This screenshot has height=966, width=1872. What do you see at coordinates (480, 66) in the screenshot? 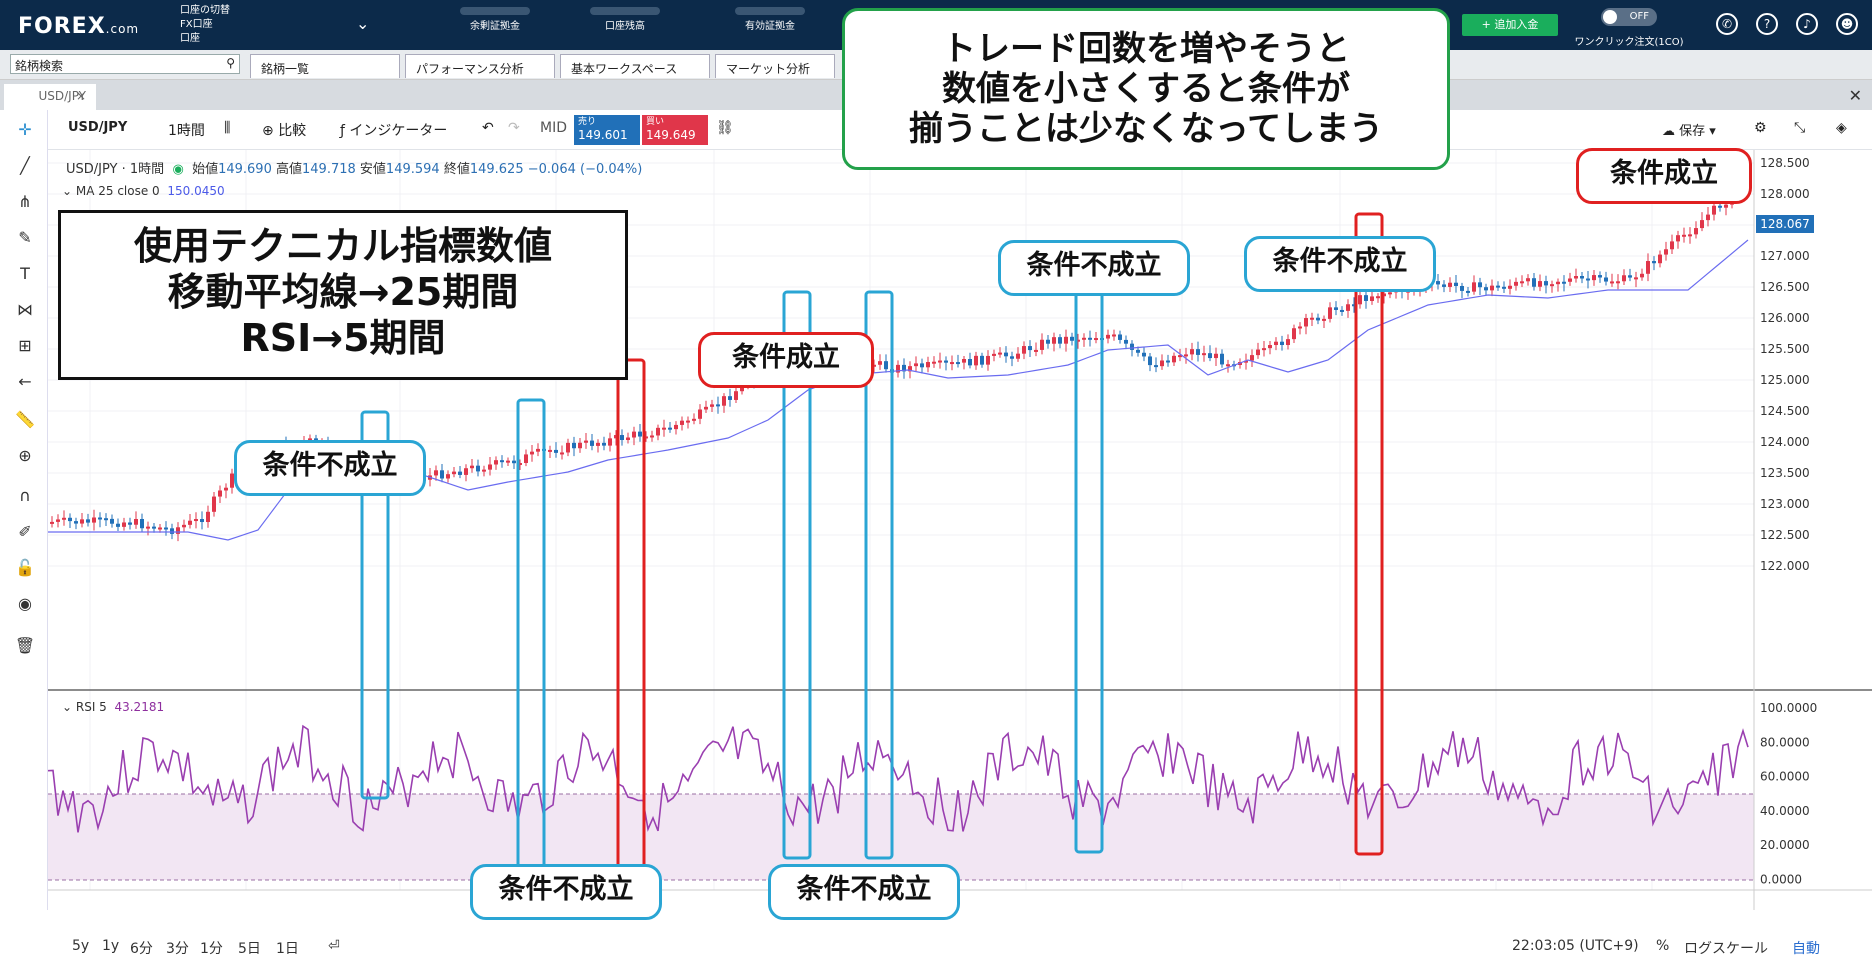
I see `tab-performance: パフォーマンス分析` at bounding box center [480, 66].